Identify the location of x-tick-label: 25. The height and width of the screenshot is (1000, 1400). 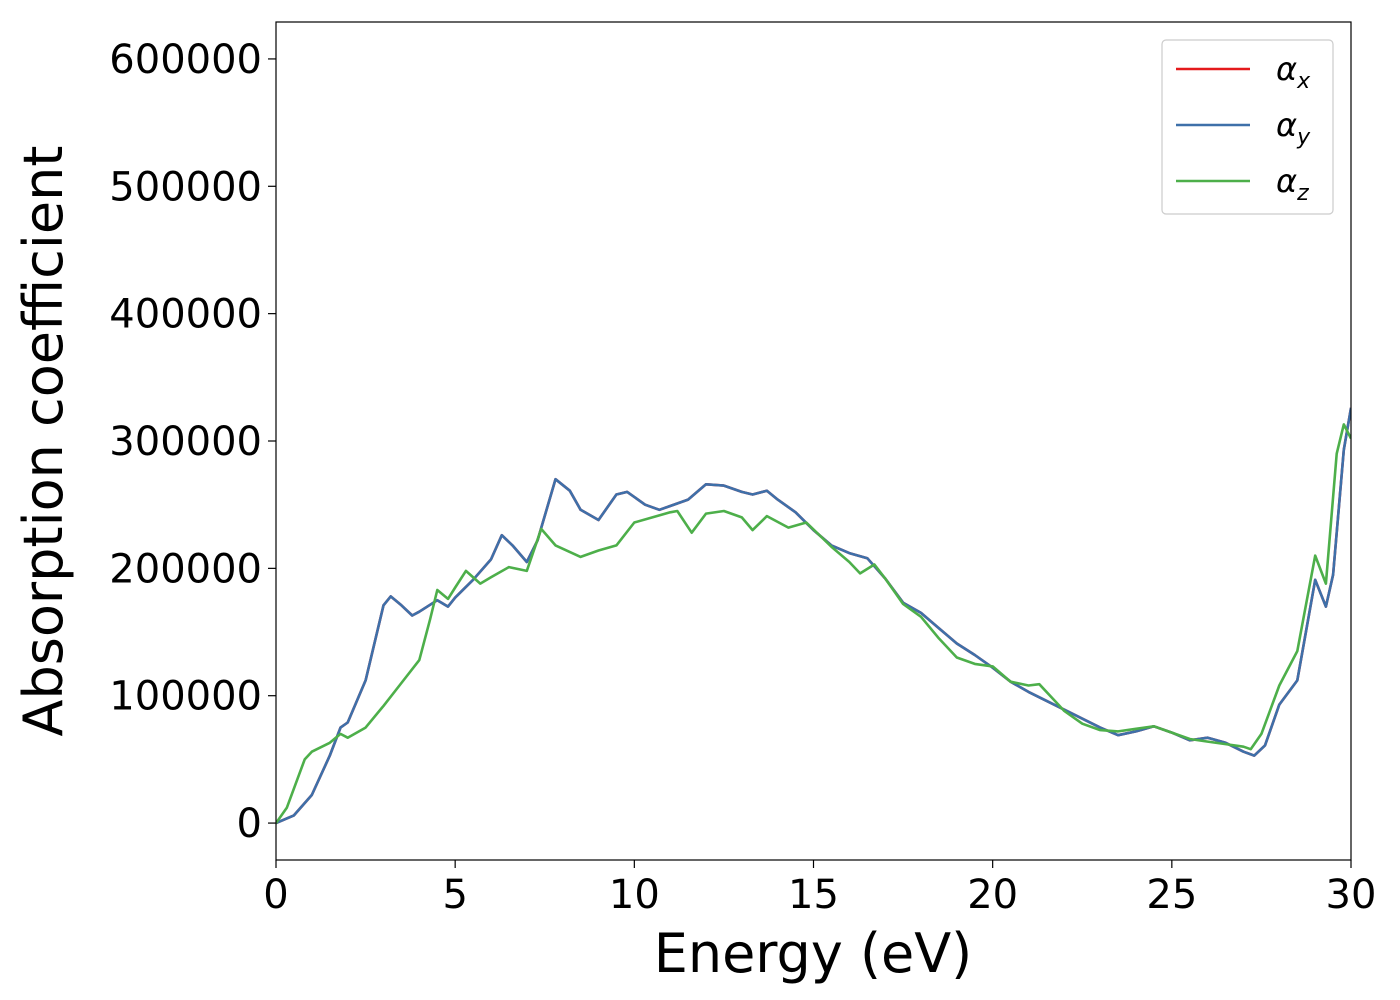
(1171, 895).